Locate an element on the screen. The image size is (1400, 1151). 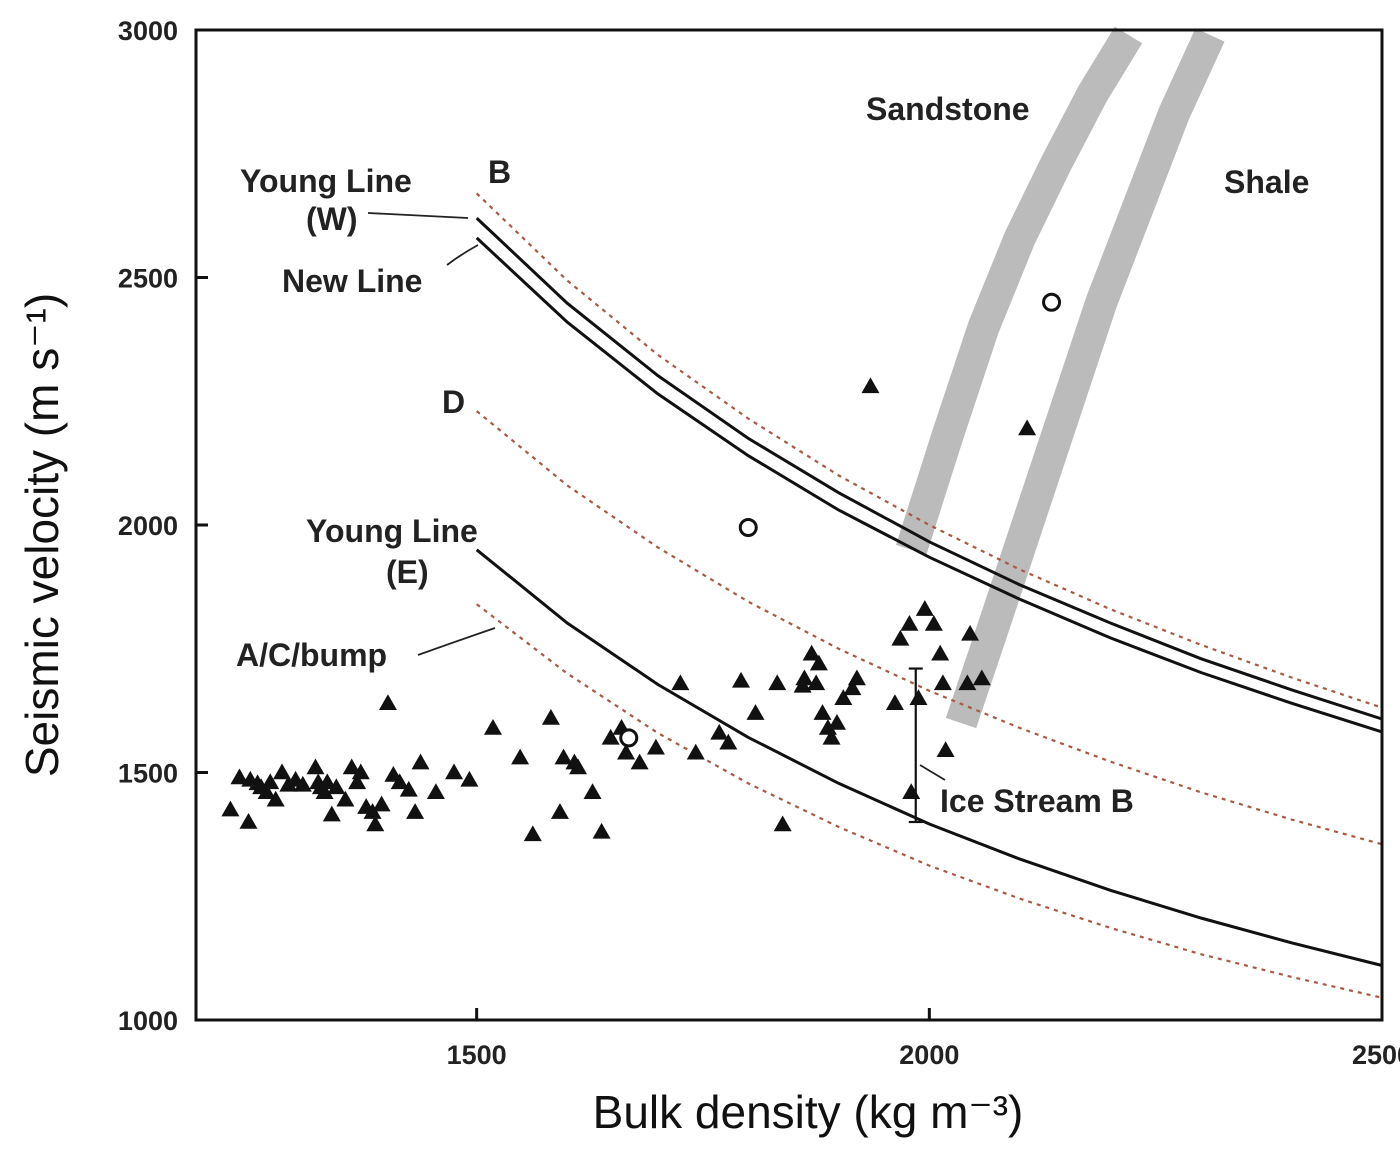
young-line-e-label: Young Line is located at coordinates (392, 531).